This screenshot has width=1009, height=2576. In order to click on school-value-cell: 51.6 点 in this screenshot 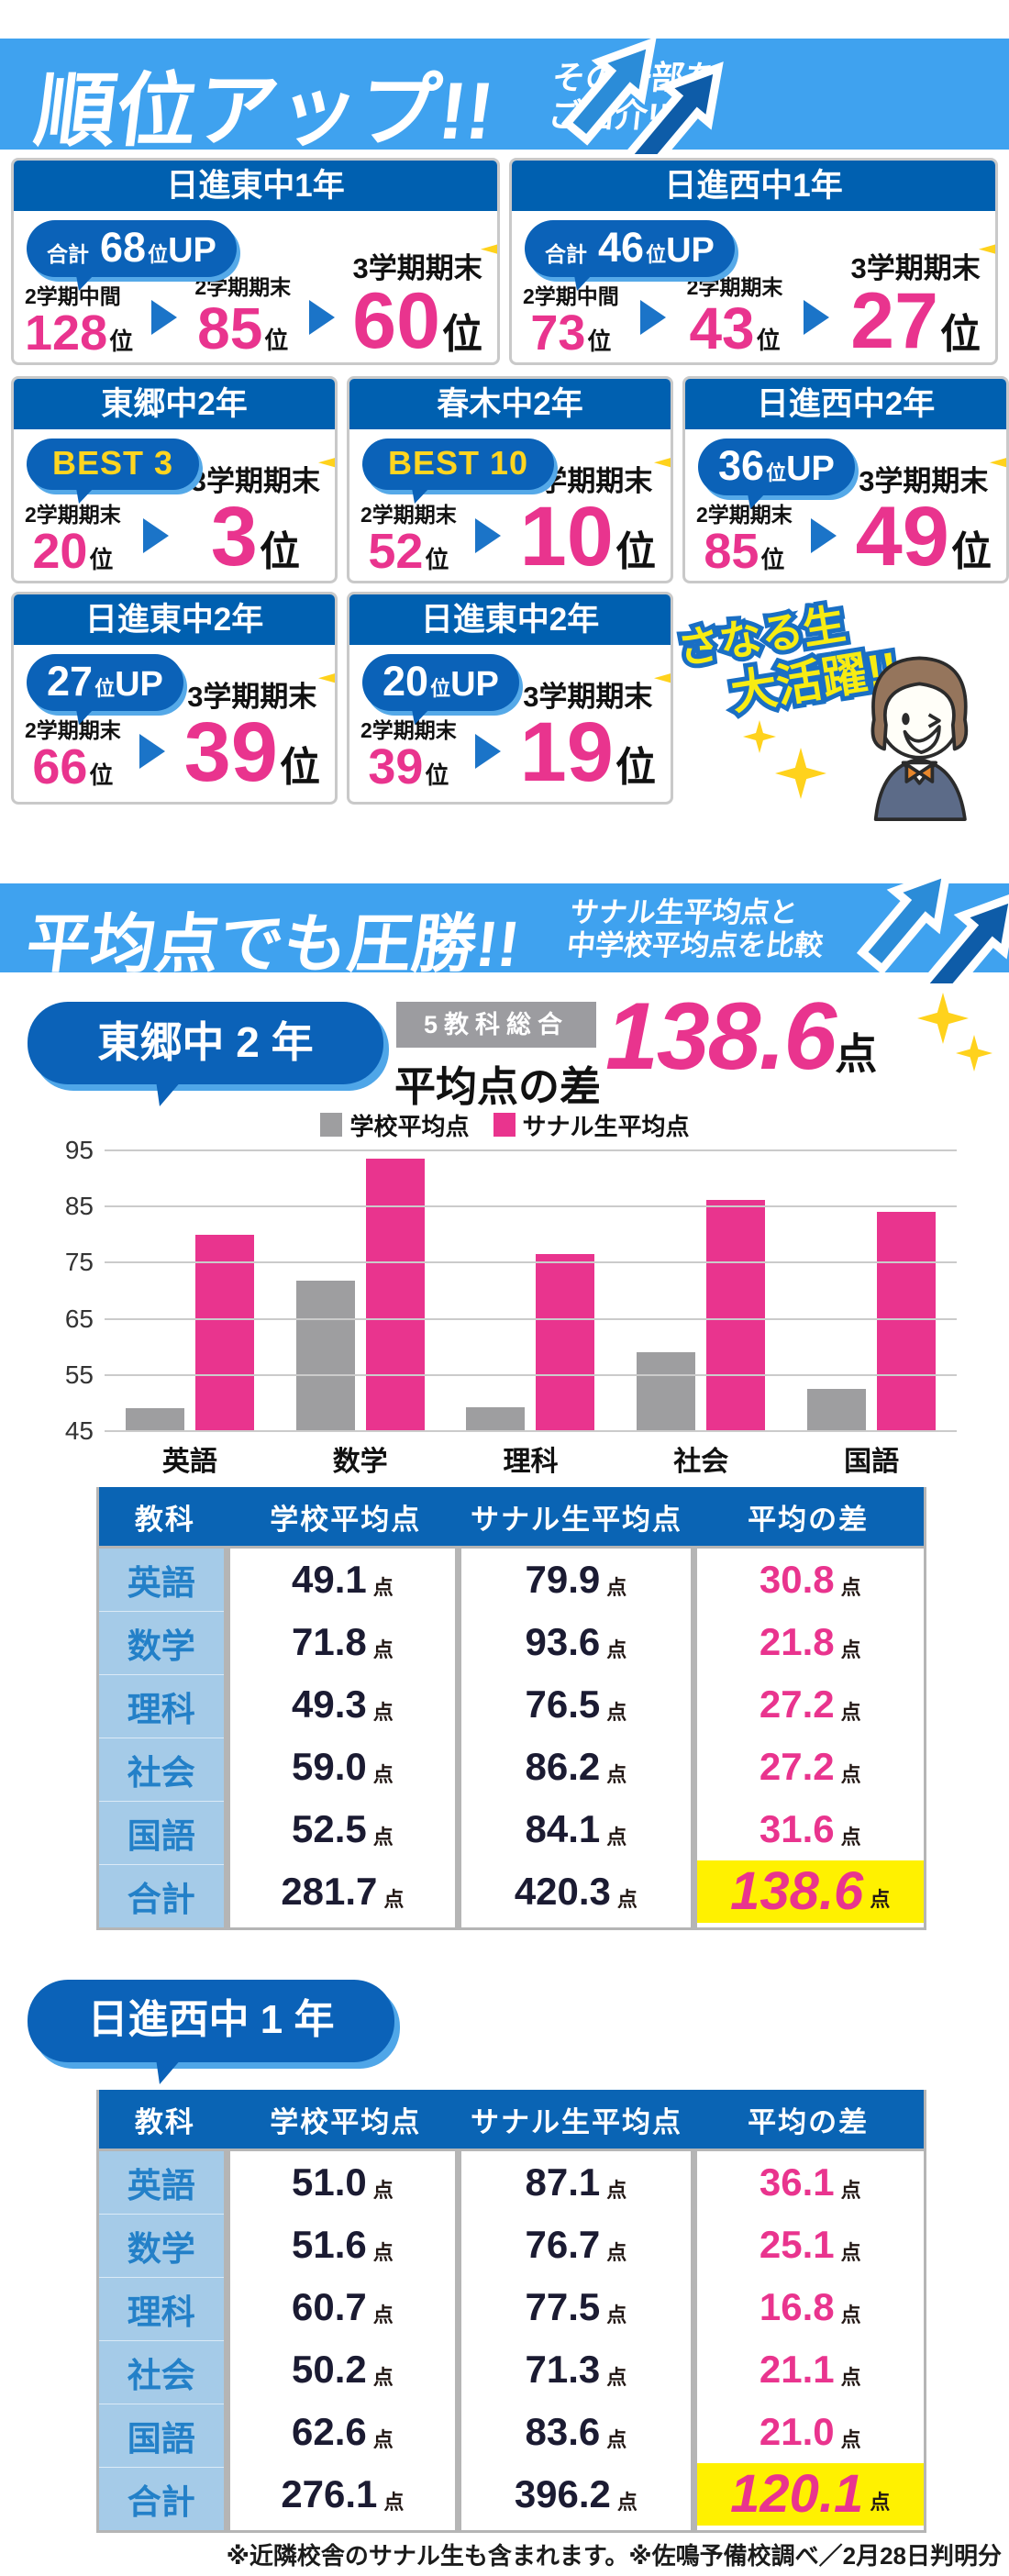, I will do `click(343, 2245)`.